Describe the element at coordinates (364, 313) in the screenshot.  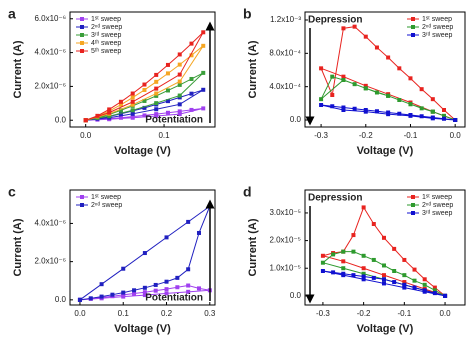
I see `x-tick-label: -0.2` at that location.